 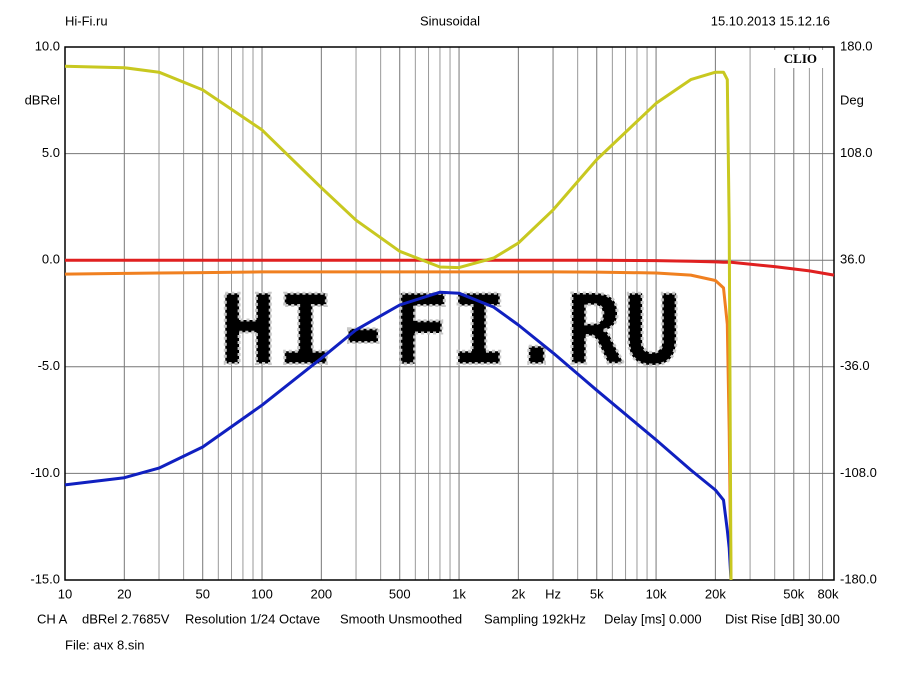 I want to click on y-tick-label: 5.0, so click(x=51, y=152).